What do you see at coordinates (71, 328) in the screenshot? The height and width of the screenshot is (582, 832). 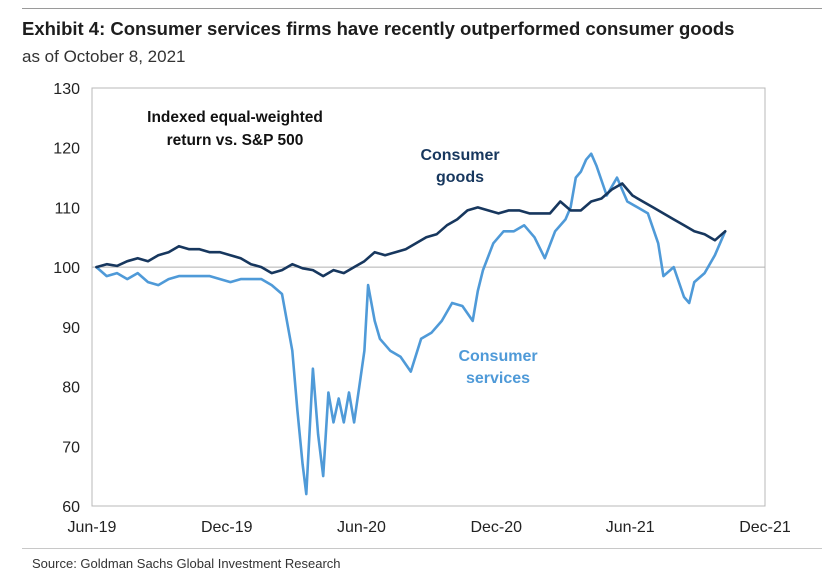 I see `y-tick-label: 90` at bounding box center [71, 328].